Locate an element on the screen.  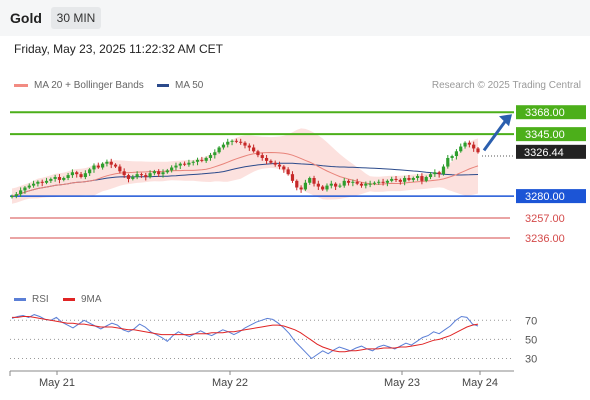
legend-rsi: RSI is located at coordinates (31, 299).